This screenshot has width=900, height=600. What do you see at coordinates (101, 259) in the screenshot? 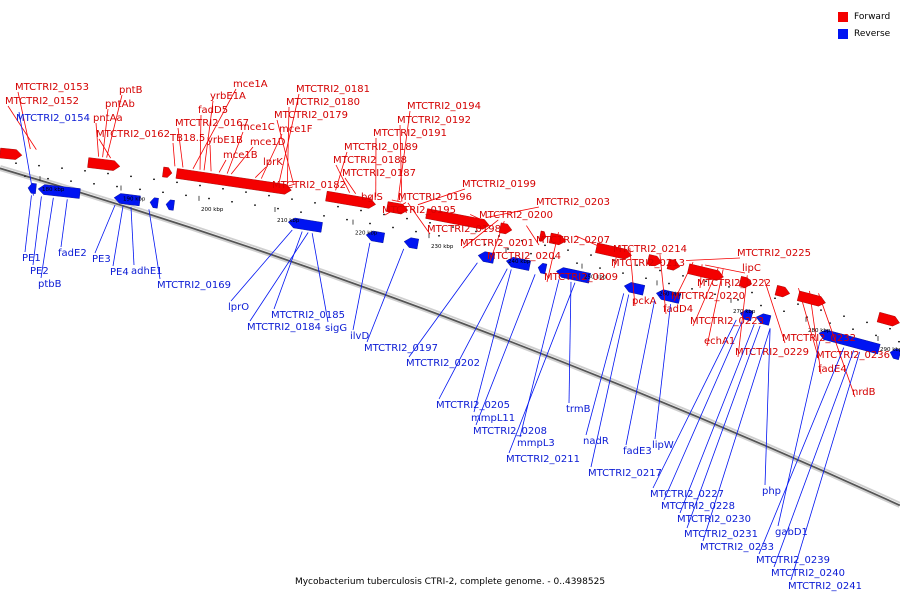
I see `reverse-gene-label: PE3` at bounding box center [101, 259].